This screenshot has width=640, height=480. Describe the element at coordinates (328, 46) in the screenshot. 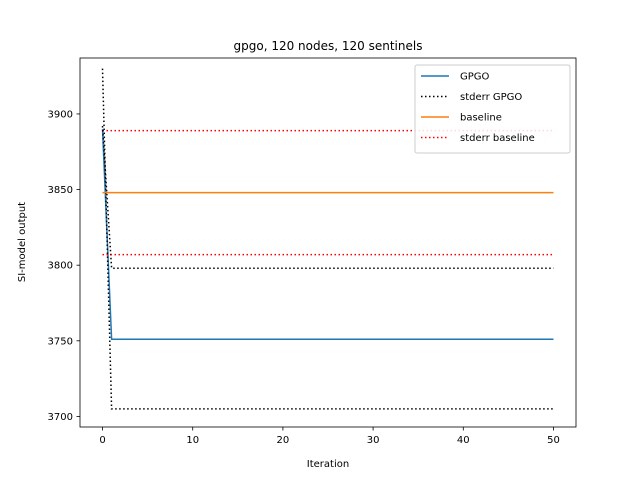

I see `chart-title: gpgo, 120 nodes, 120 sentinels` at that location.